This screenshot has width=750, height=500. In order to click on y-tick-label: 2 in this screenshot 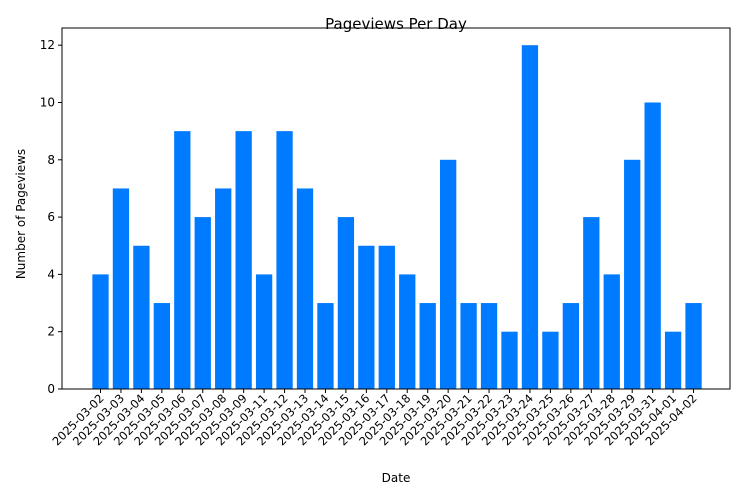, I will do `click(51, 332)`.